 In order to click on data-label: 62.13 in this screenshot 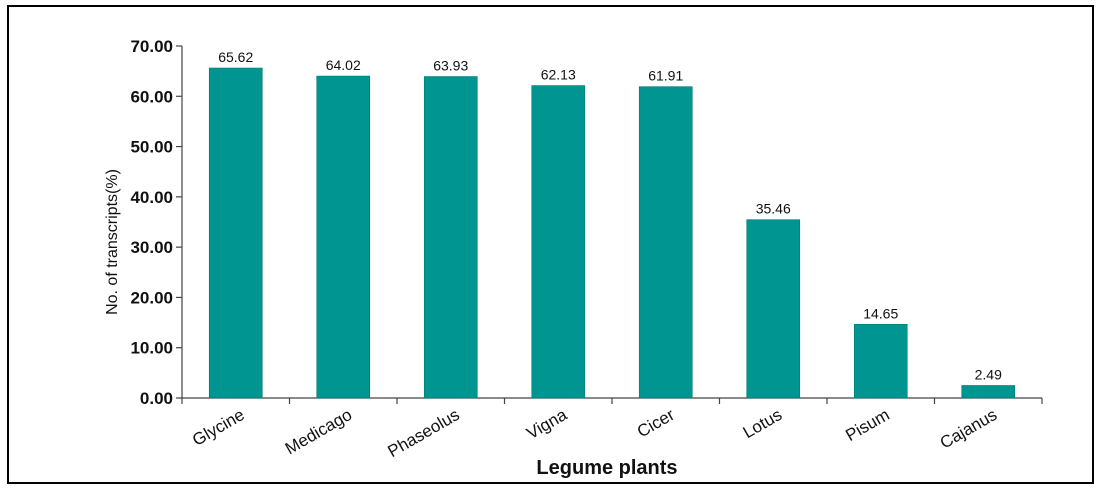, I will do `click(558, 75)`.